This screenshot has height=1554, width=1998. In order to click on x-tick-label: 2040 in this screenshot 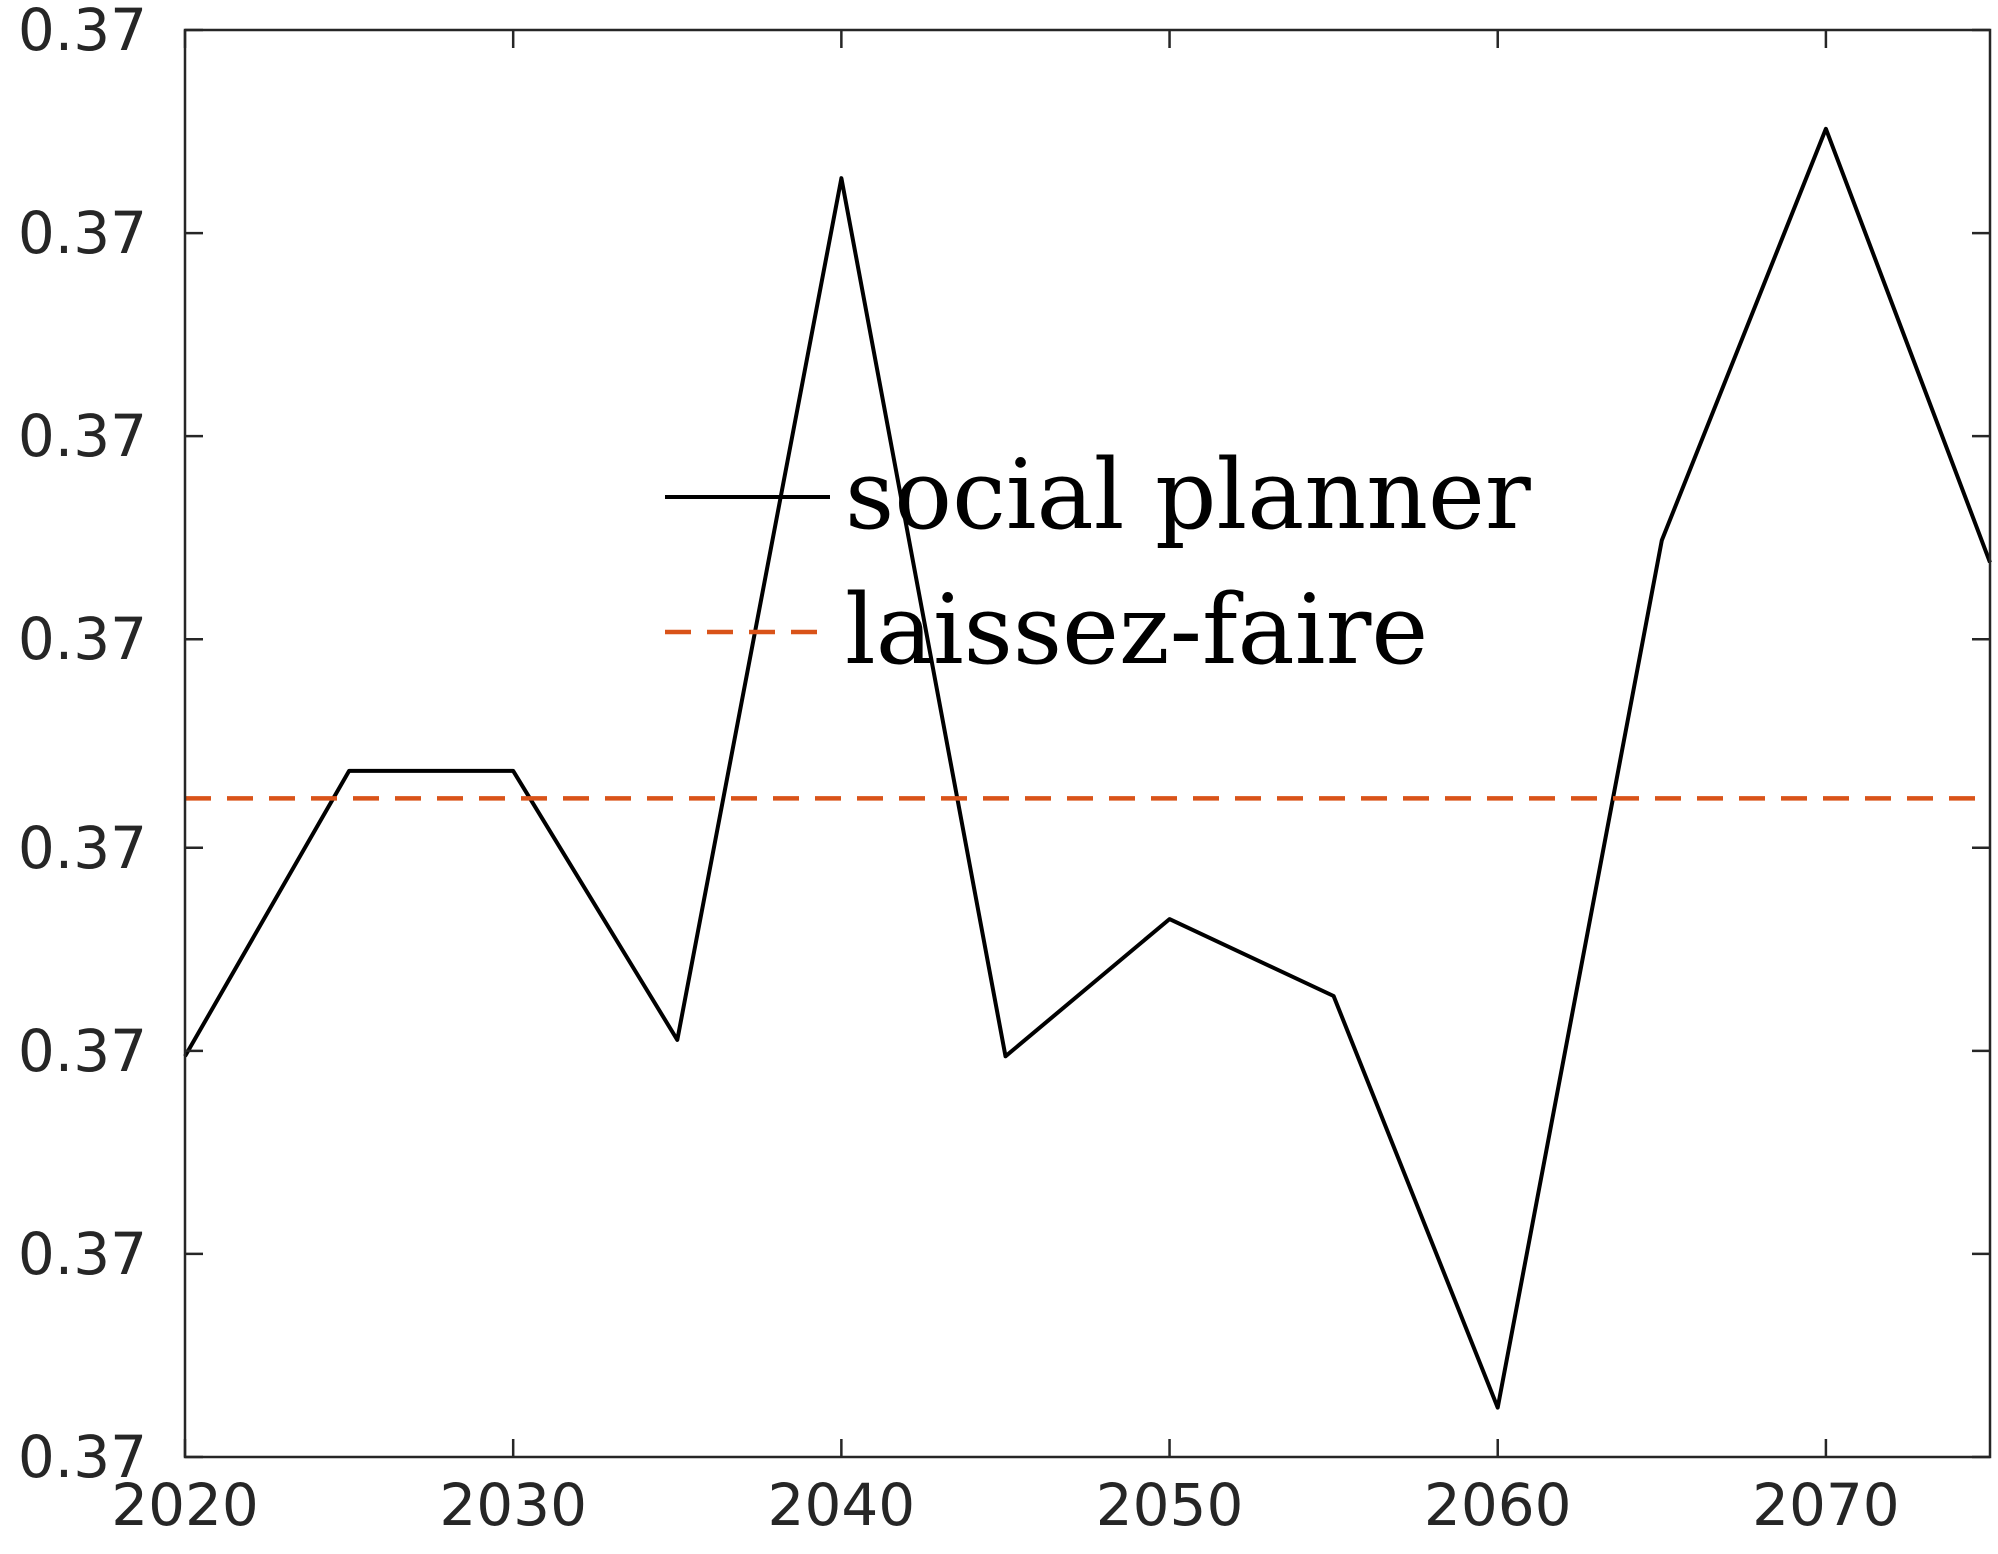, I will do `click(842, 1505)`.